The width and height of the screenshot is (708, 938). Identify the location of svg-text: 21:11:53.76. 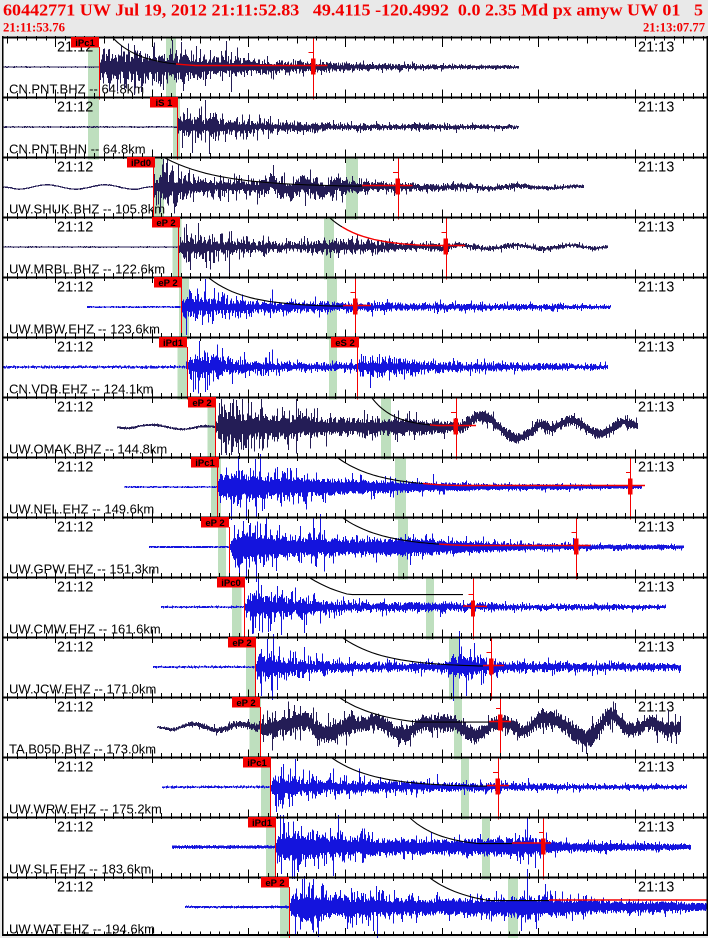
(34, 28).